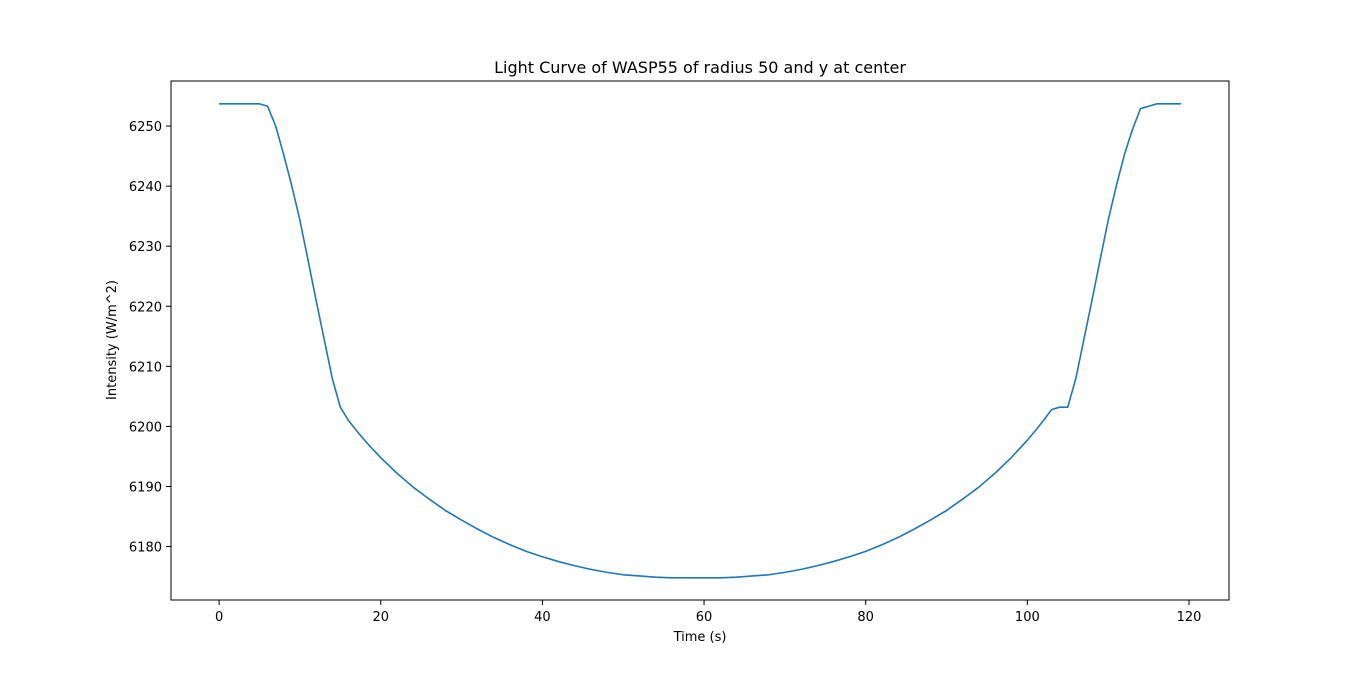  I want to click on y-tick-label: 6240, so click(145, 187).